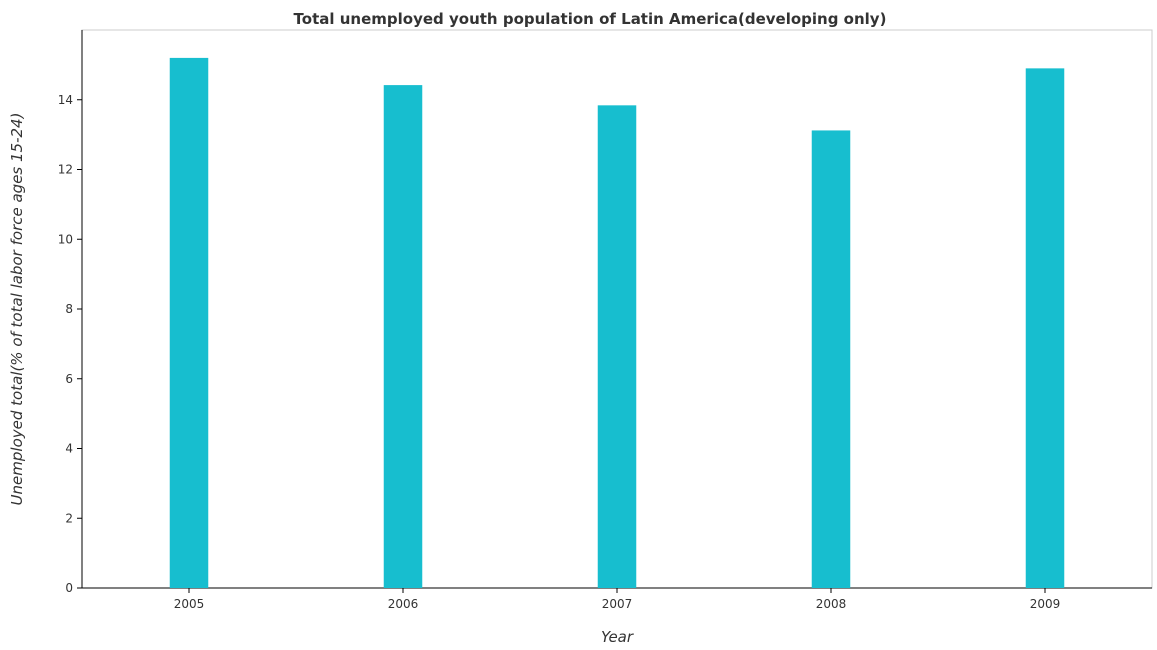 The width and height of the screenshot is (1157, 650). Describe the element at coordinates (65, 100) in the screenshot. I see `y-tick-label: 14` at that location.